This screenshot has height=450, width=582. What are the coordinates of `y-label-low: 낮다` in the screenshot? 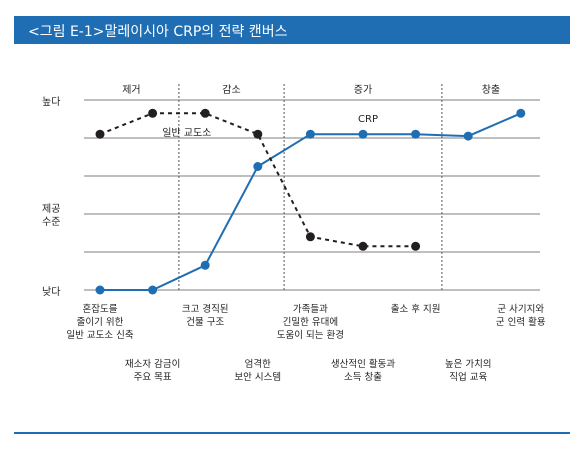 It's located at (51, 292).